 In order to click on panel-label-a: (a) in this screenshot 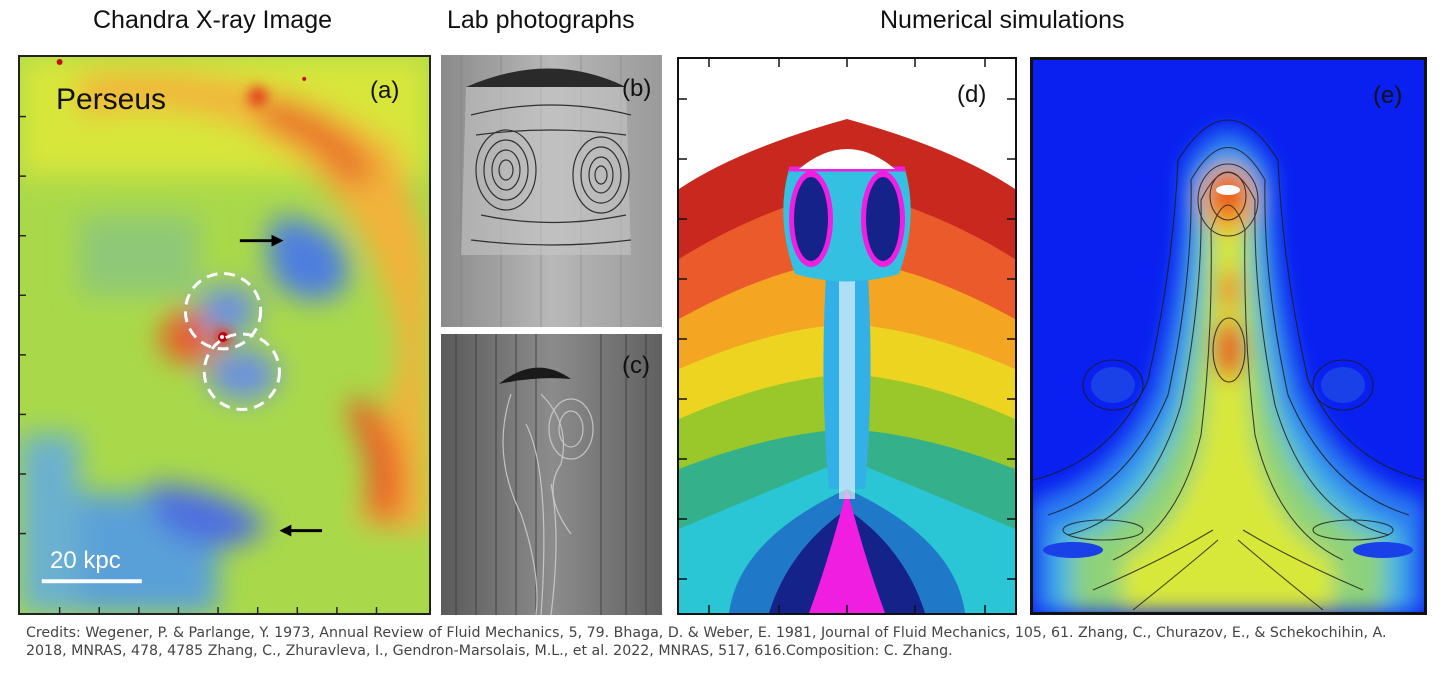, I will do `click(385, 90)`.